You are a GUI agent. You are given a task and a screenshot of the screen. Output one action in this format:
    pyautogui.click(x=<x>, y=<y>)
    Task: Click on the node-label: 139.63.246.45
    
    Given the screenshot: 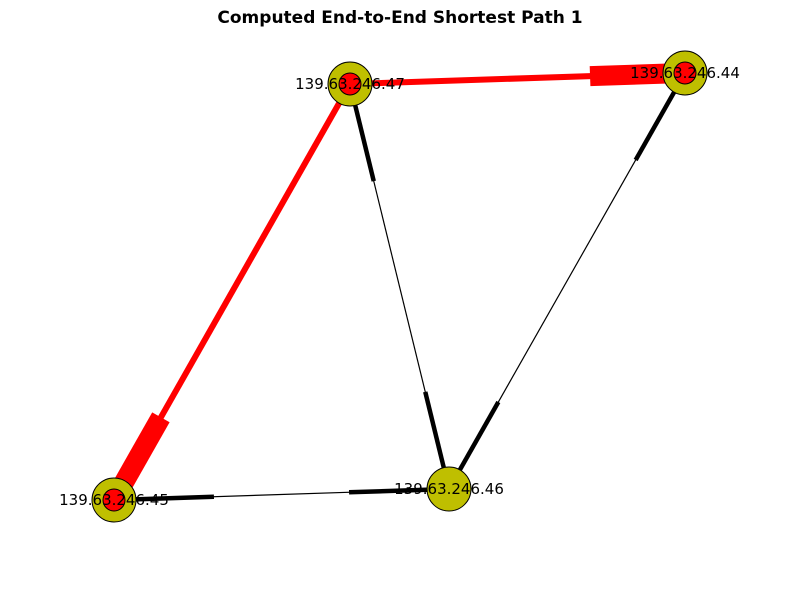 What is the action you would take?
    pyautogui.click(x=114, y=500)
    